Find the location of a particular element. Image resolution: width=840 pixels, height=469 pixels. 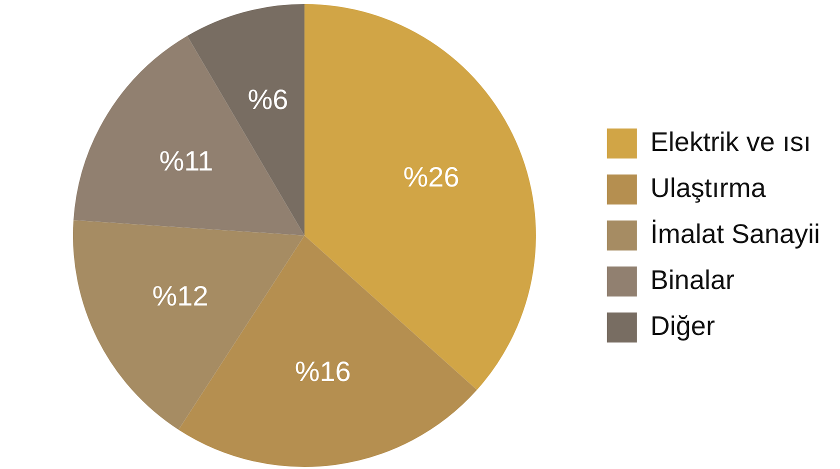

legend-label: Elektrik ve ısı is located at coordinates (730, 141).